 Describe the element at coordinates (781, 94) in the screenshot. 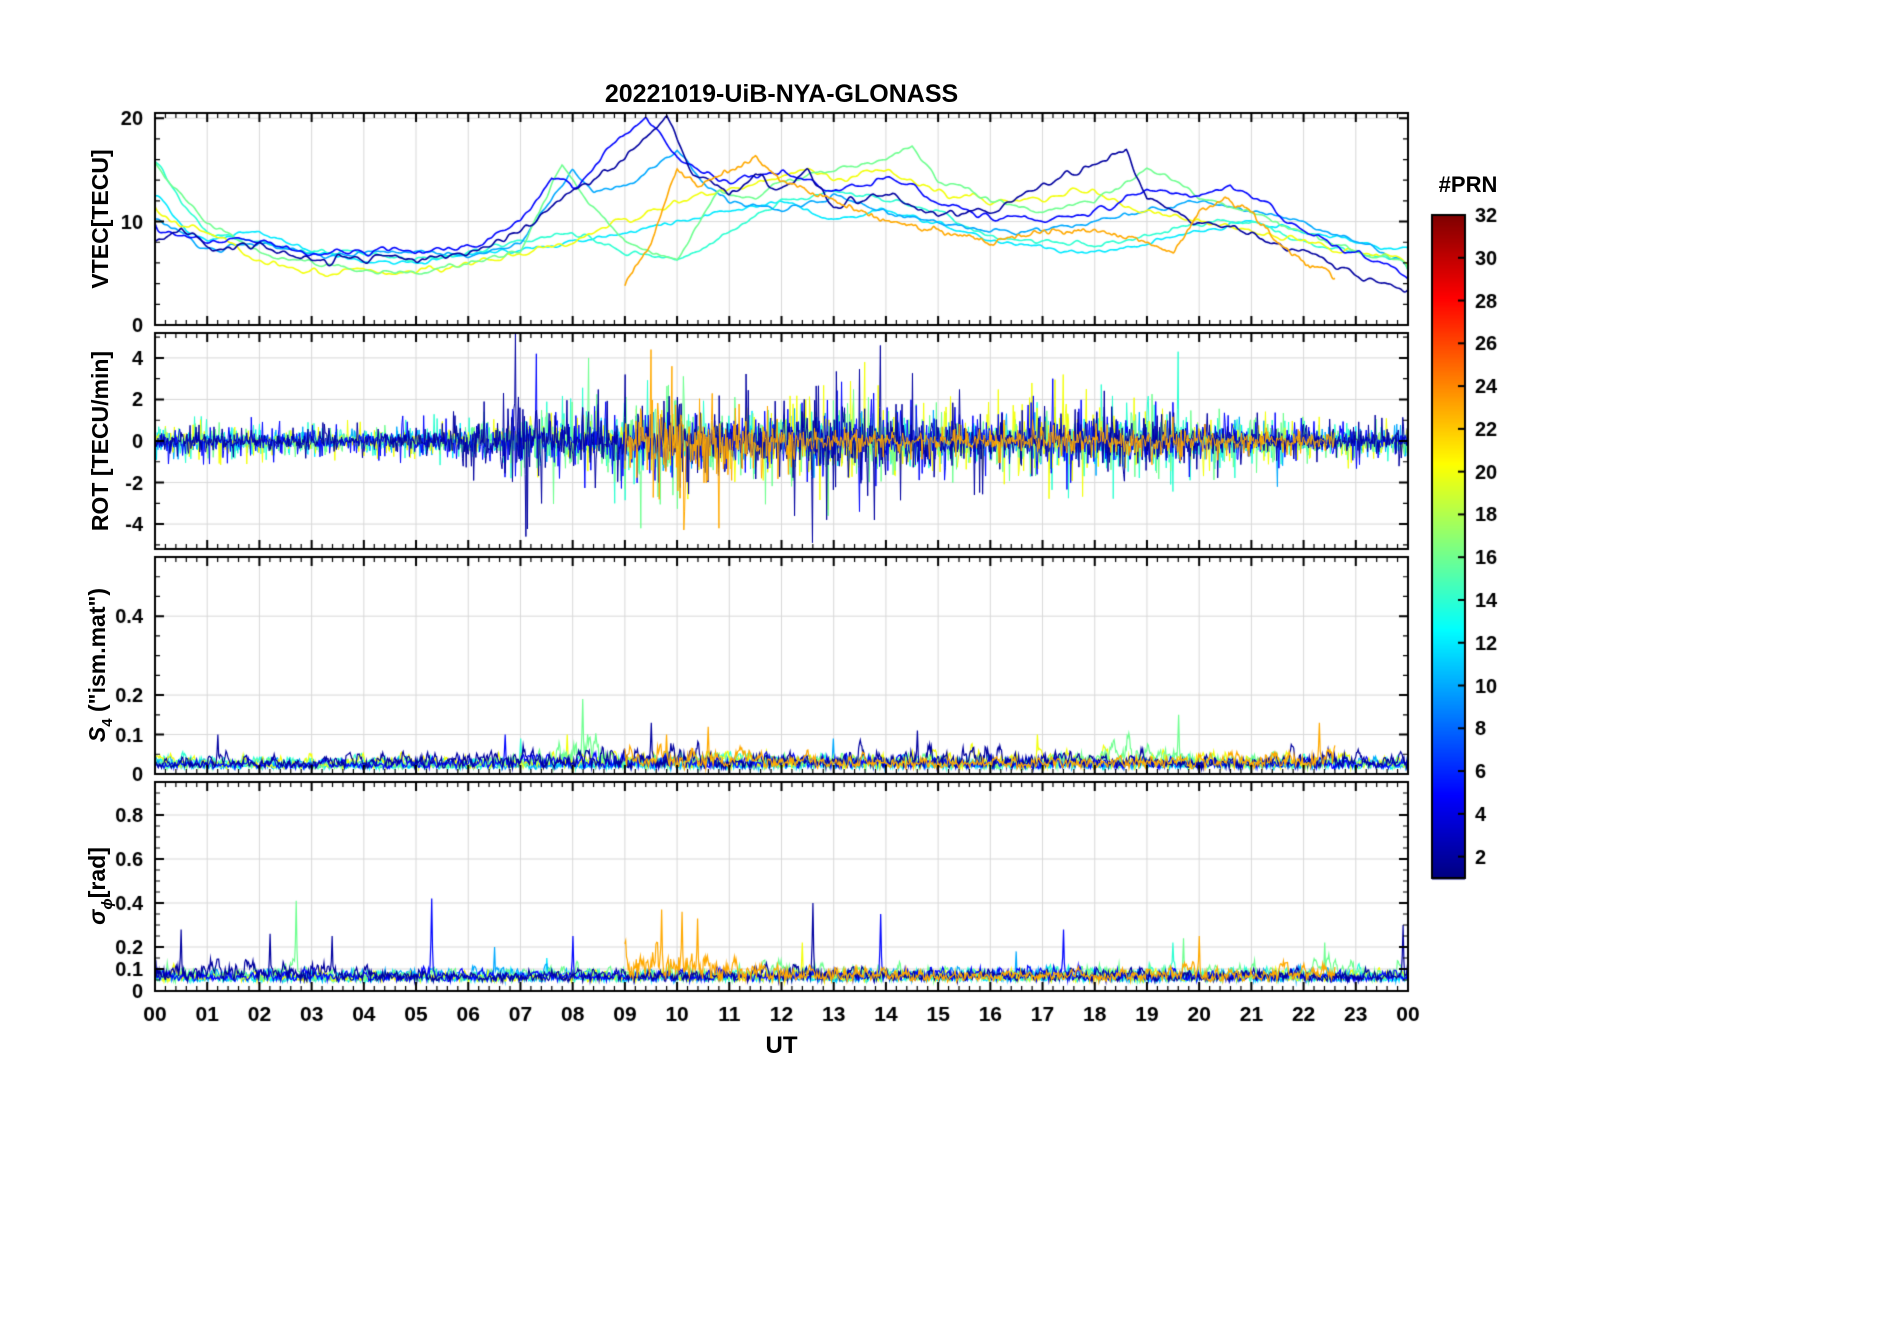

I see `chart-title: 20221019-UiB-NYA-GLONASS` at that location.